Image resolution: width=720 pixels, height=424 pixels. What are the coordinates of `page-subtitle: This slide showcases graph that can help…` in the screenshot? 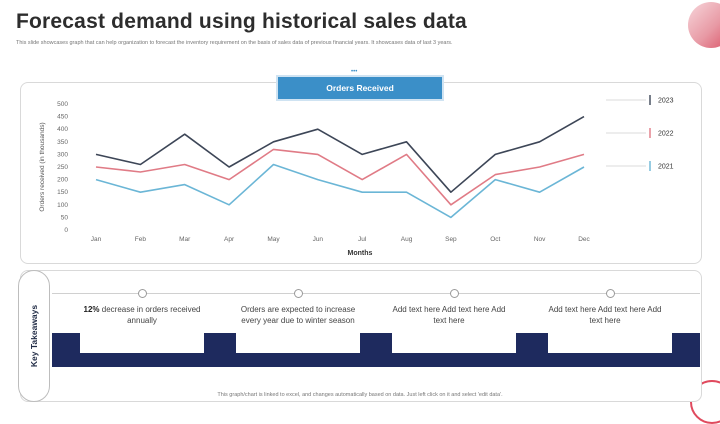 It's located at (234, 43).